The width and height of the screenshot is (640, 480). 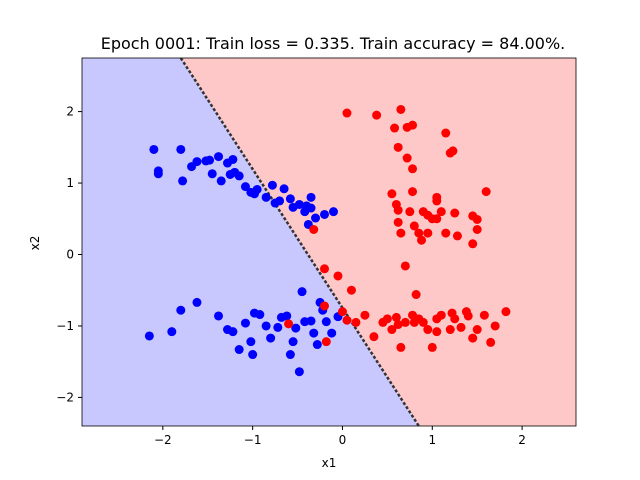 What do you see at coordinates (253, 440) in the screenshot?
I see `x-tick-label: −1` at bounding box center [253, 440].